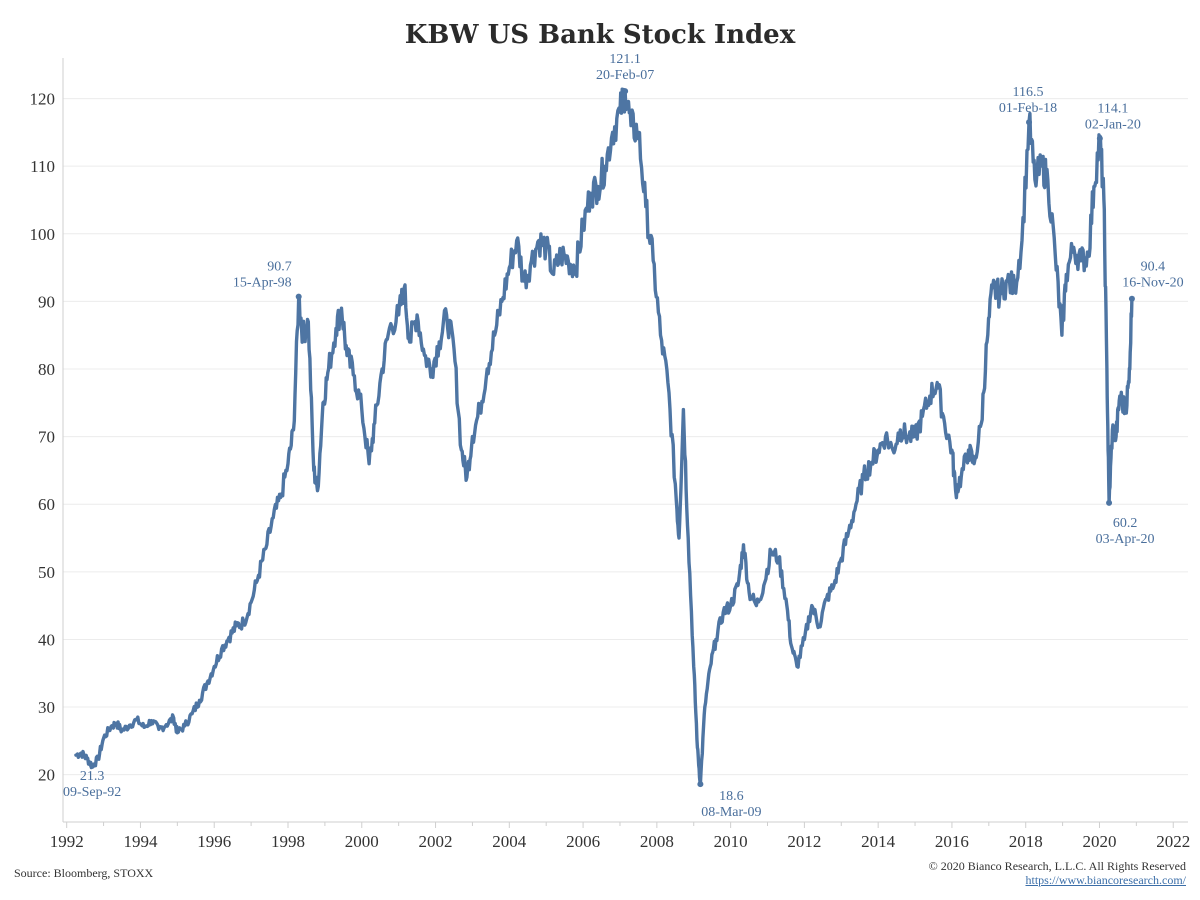  I want to click on x-tick-label: 2000, so click(362, 841).